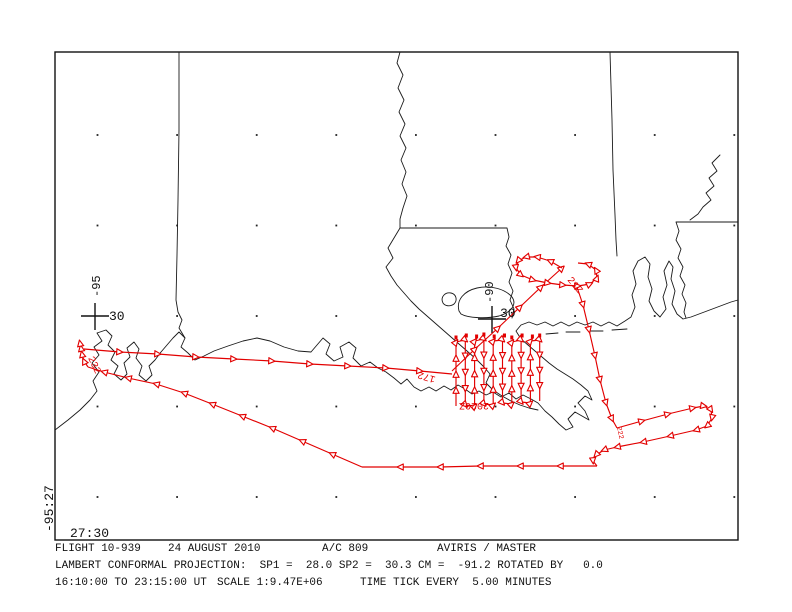 This screenshot has height=612, width=792. I want to click on time-tick-info: TIME TICK EVERY 5.00 MINUTES, so click(456, 583).